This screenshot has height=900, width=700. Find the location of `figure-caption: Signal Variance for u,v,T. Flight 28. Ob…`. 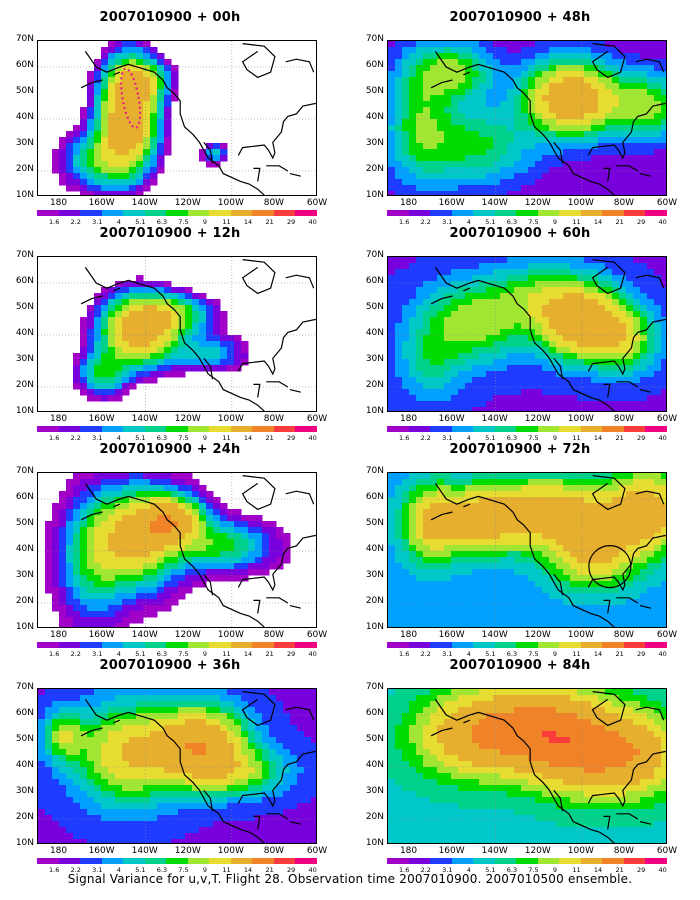

figure-caption: Signal Variance for u,v,T. Flight 28. Ob… is located at coordinates (350, 879).